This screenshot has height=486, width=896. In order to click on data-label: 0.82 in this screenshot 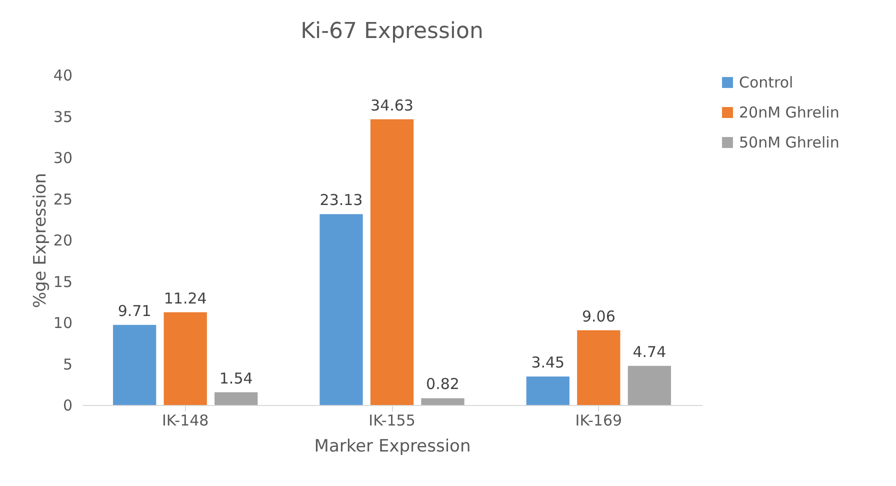, I will do `click(443, 384)`.